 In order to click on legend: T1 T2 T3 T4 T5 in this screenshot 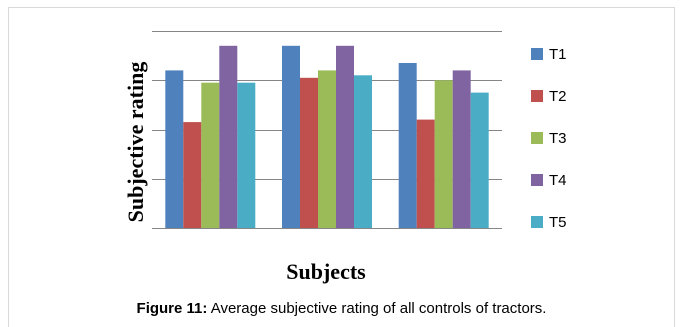, I will do `click(549, 149)`.